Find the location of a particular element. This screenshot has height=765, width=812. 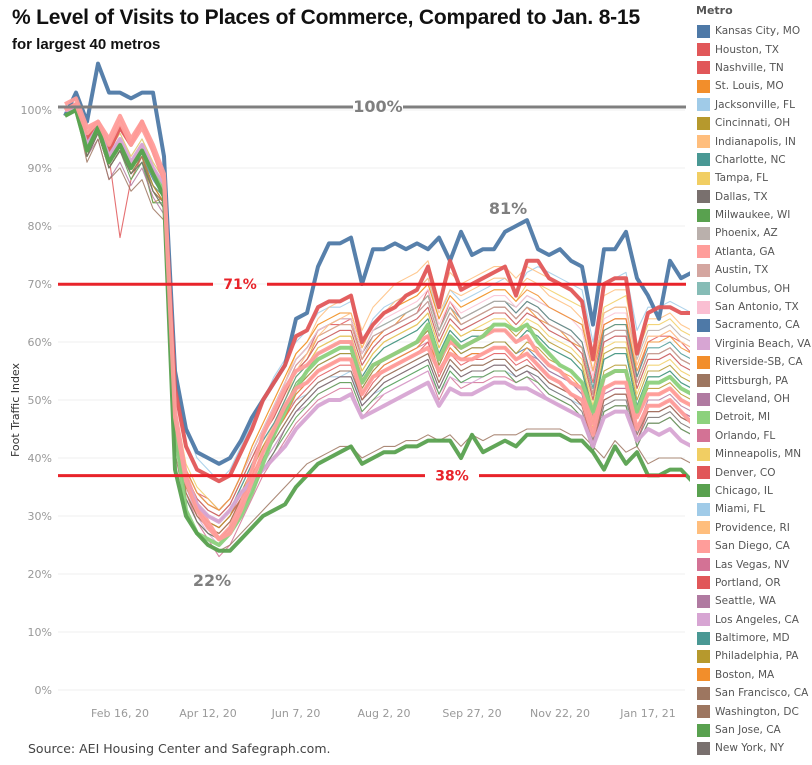

legend-item-chicago-il: Chicago, IL is located at coordinates (752, 491).